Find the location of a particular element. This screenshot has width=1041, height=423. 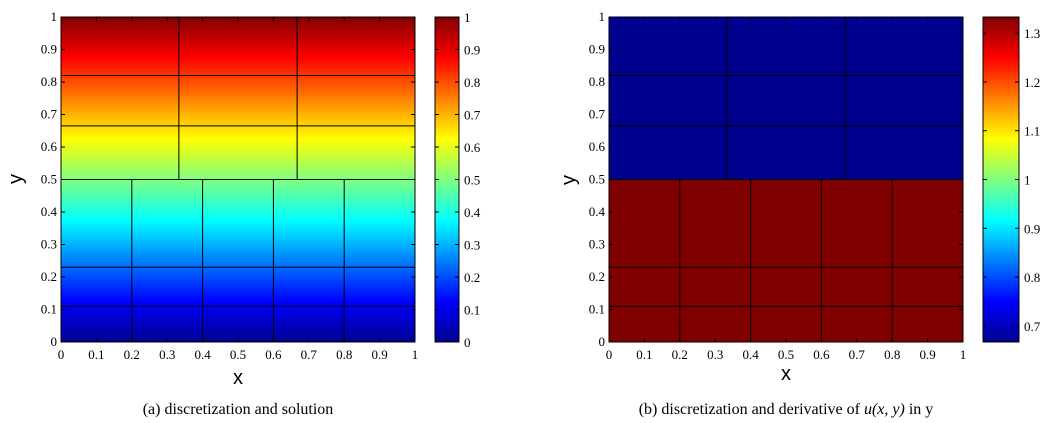

b-ytick-label-2: 0.2 is located at coordinates (597, 276).